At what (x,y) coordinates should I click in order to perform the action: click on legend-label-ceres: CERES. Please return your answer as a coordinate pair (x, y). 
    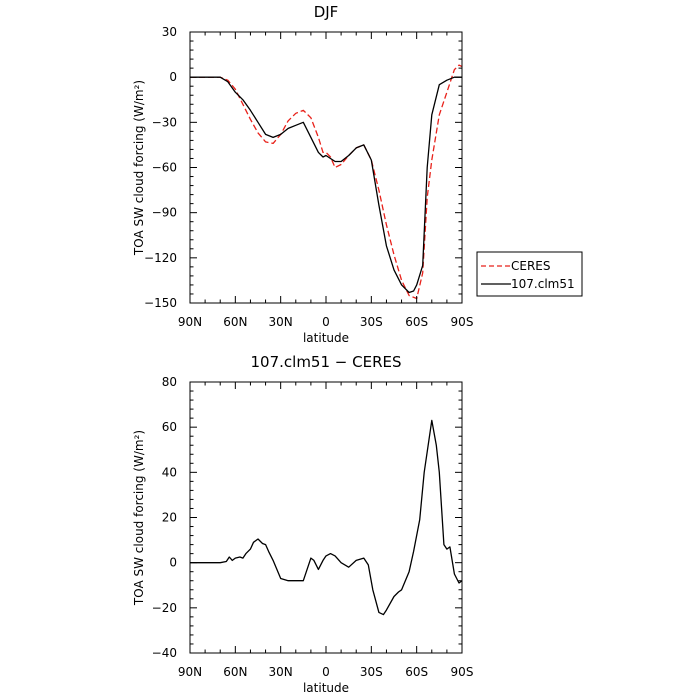
    Looking at the image, I should click on (531, 266).